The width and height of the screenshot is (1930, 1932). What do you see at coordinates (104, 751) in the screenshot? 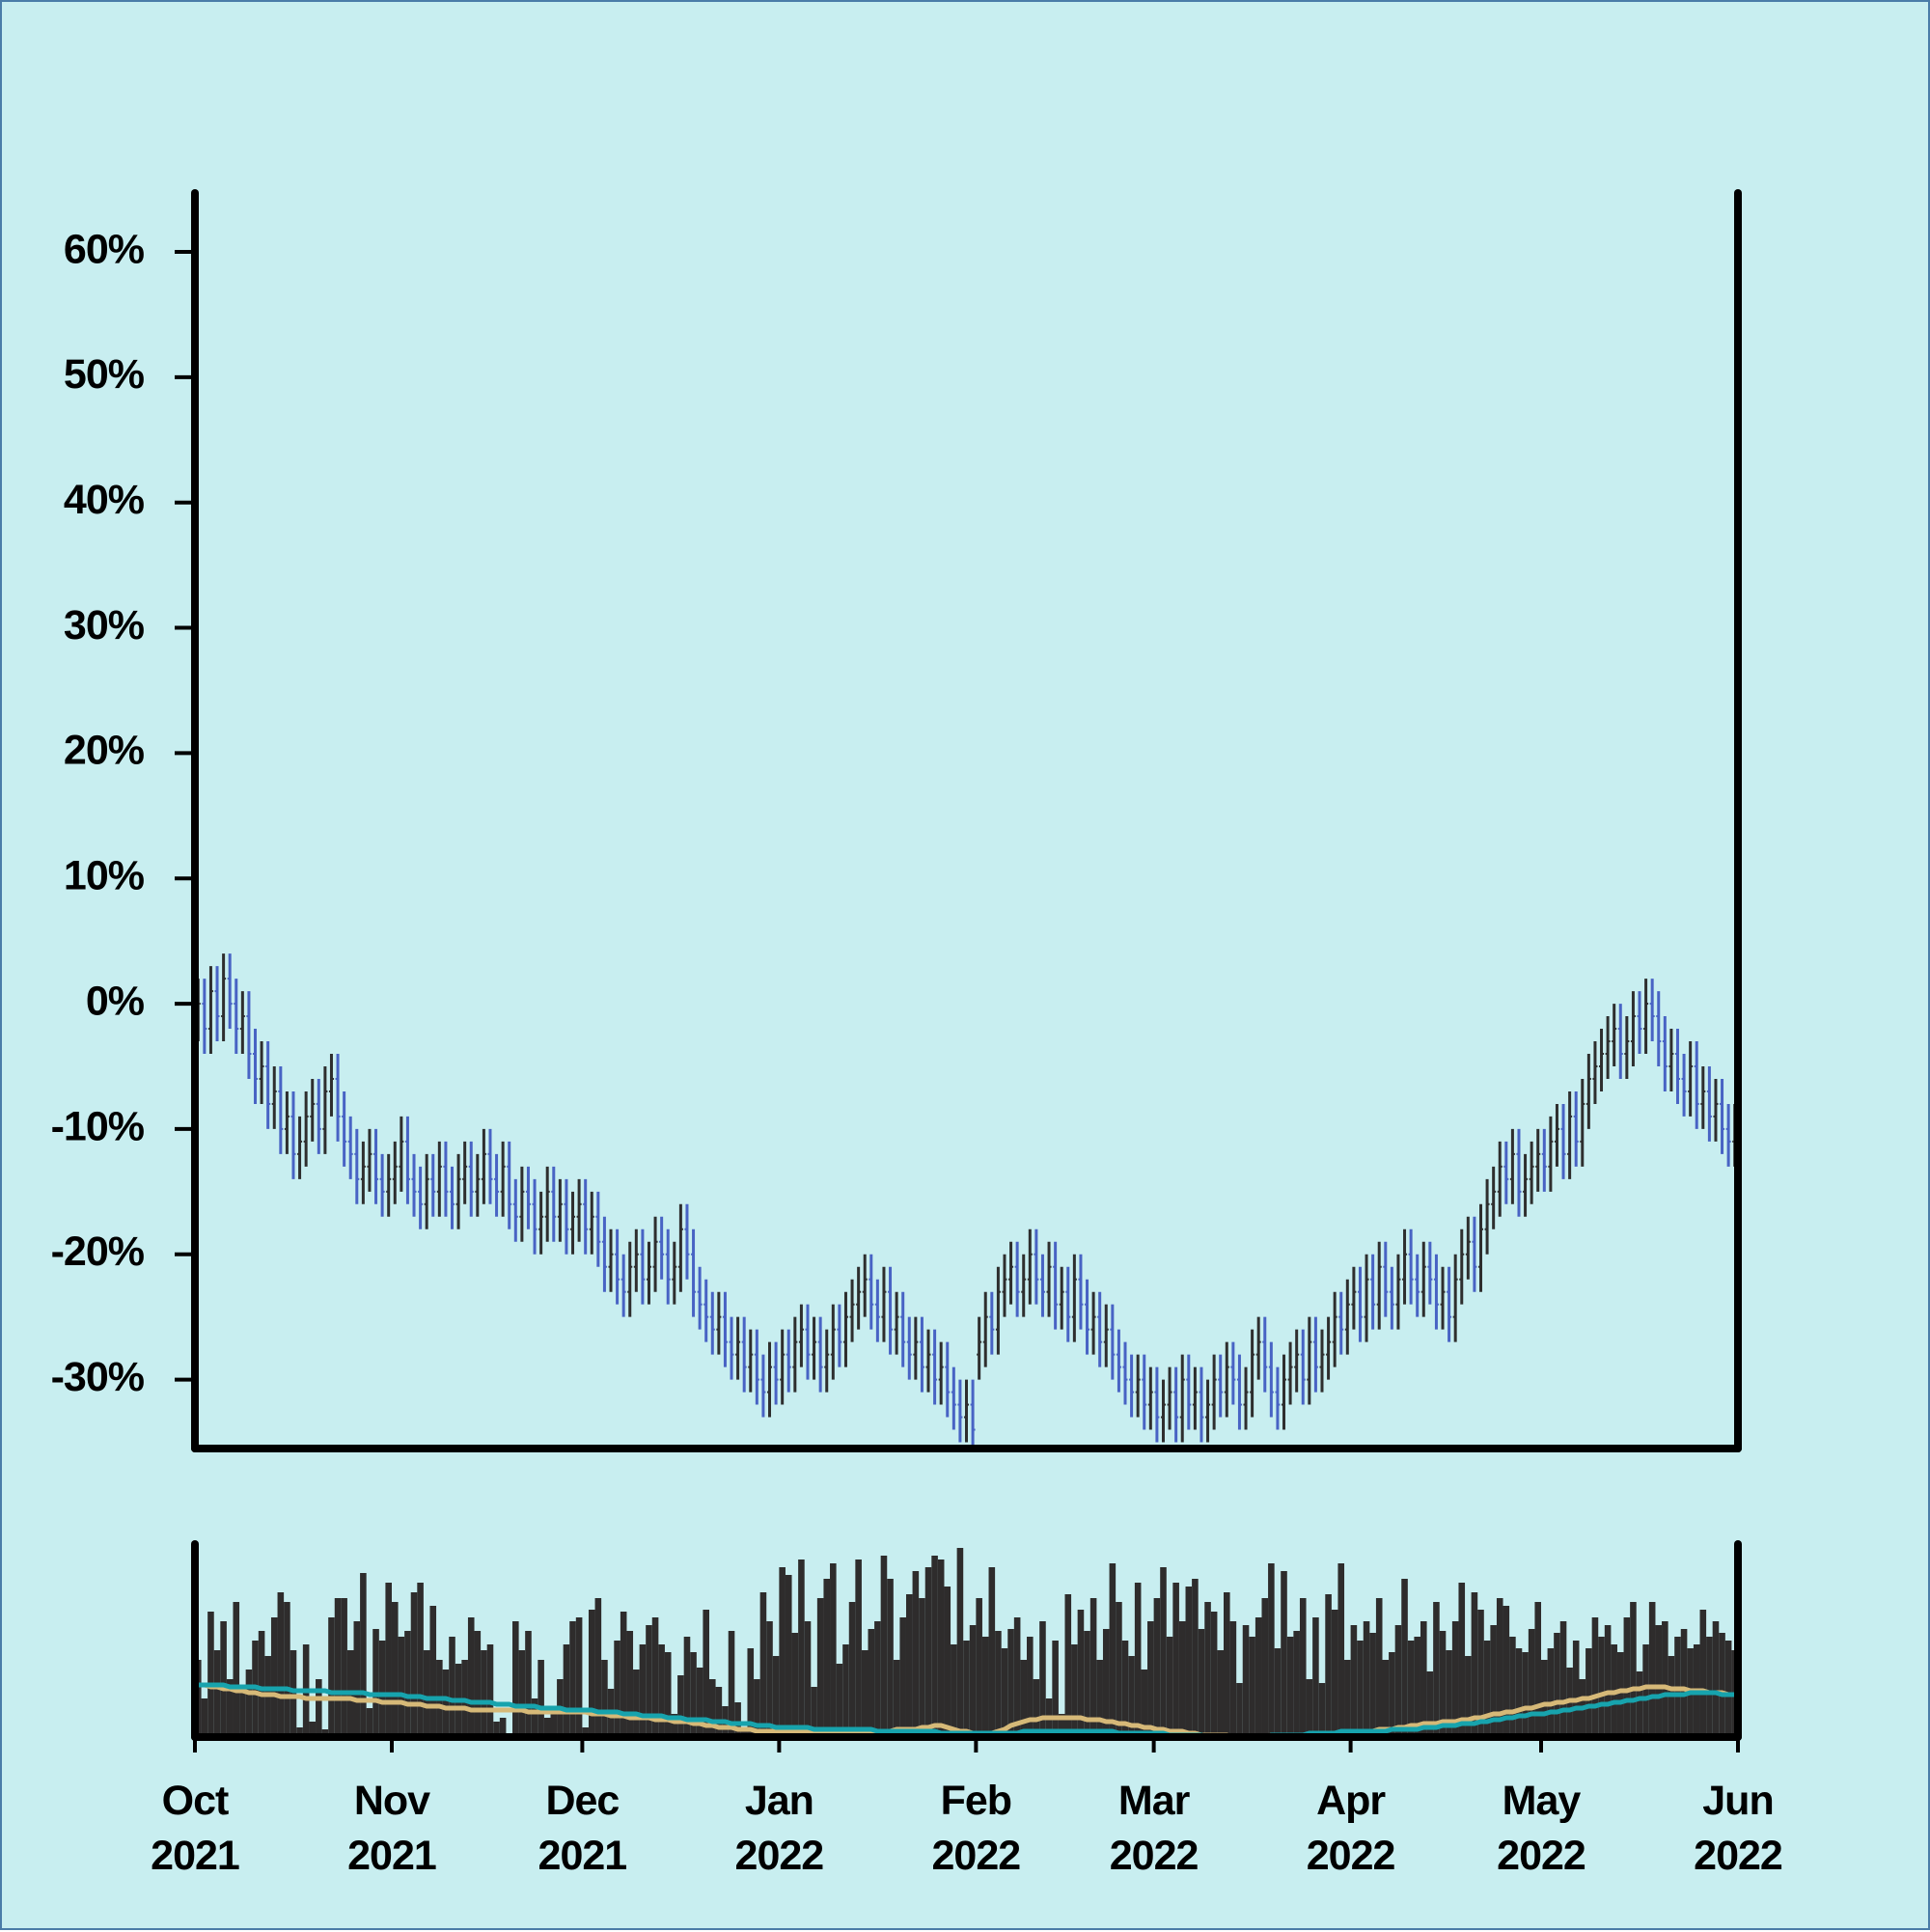
I see `y-tick-label: 20%` at bounding box center [104, 751].